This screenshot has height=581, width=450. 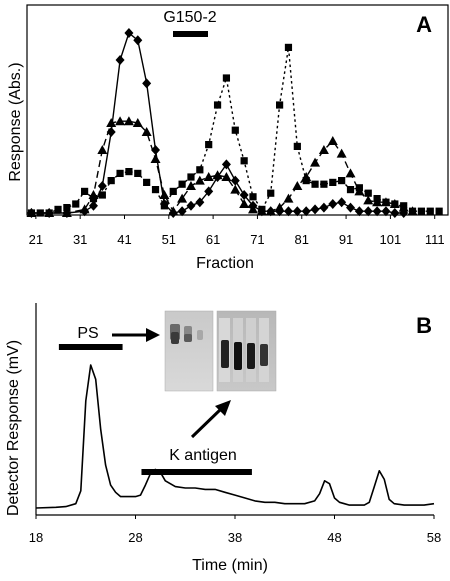 I want to click on x-tick-label-a: 101, so click(x=391, y=239).